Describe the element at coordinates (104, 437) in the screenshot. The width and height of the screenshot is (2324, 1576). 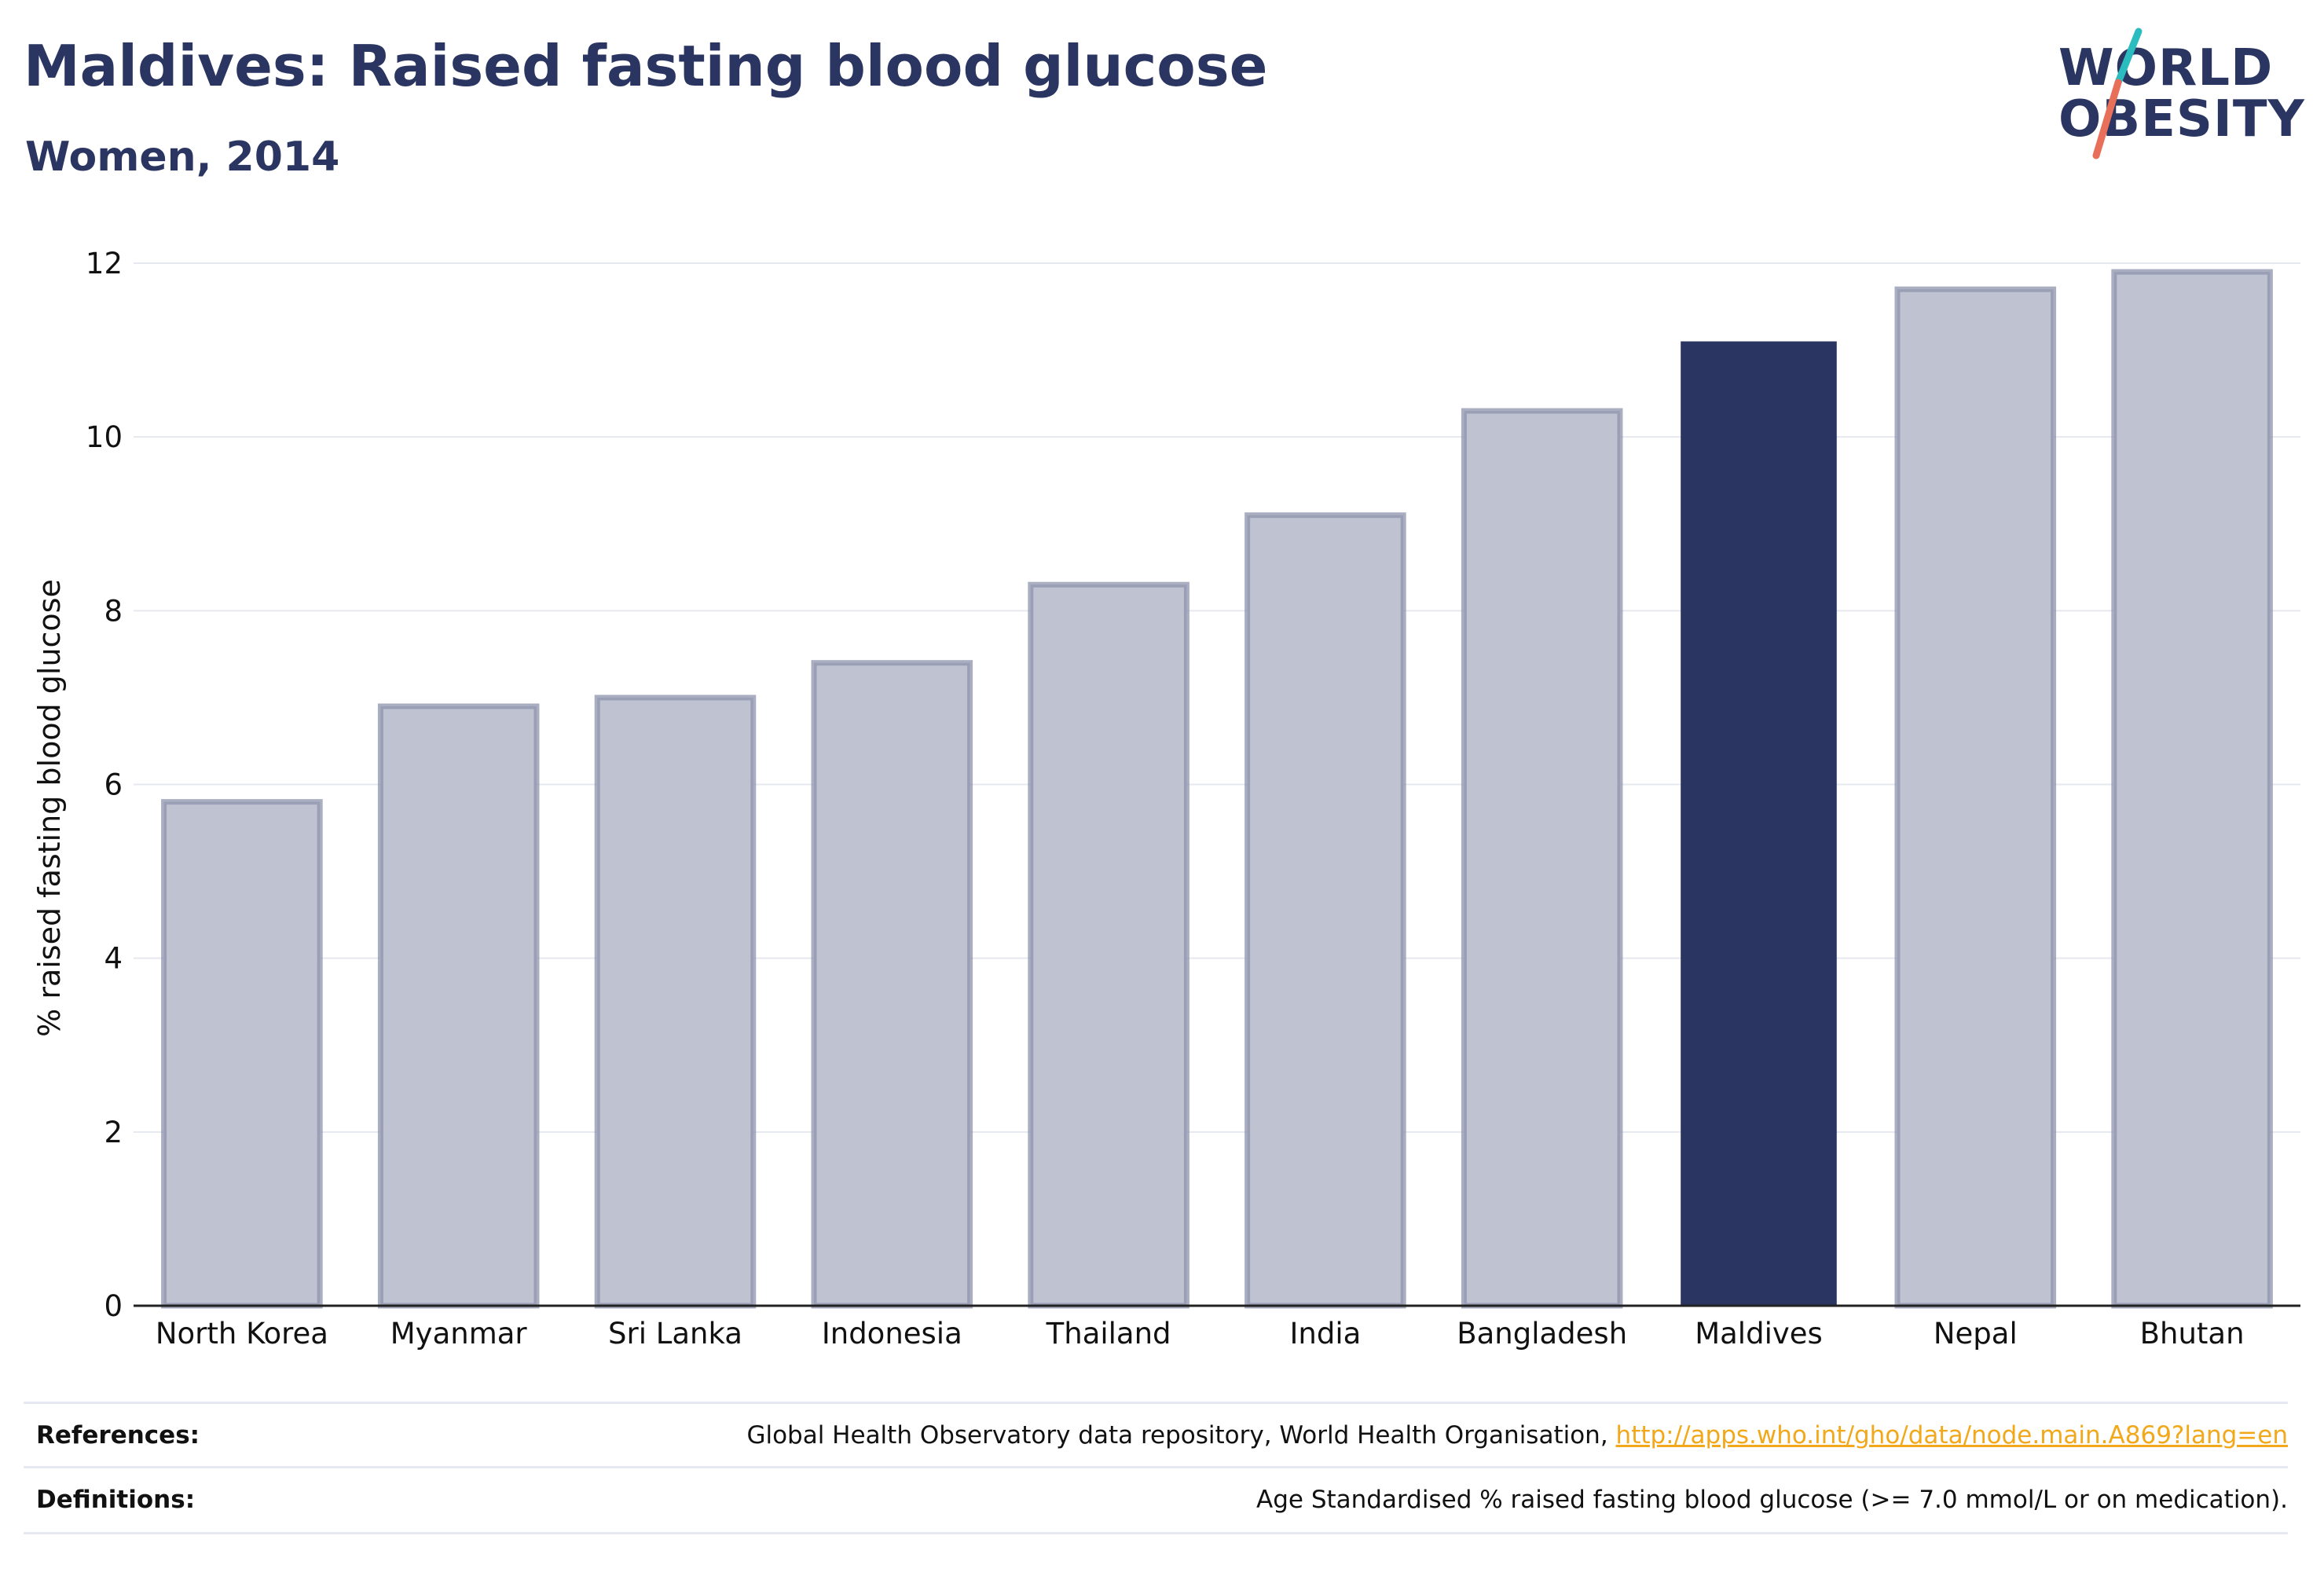
I see `y-tick-label: 10` at that location.